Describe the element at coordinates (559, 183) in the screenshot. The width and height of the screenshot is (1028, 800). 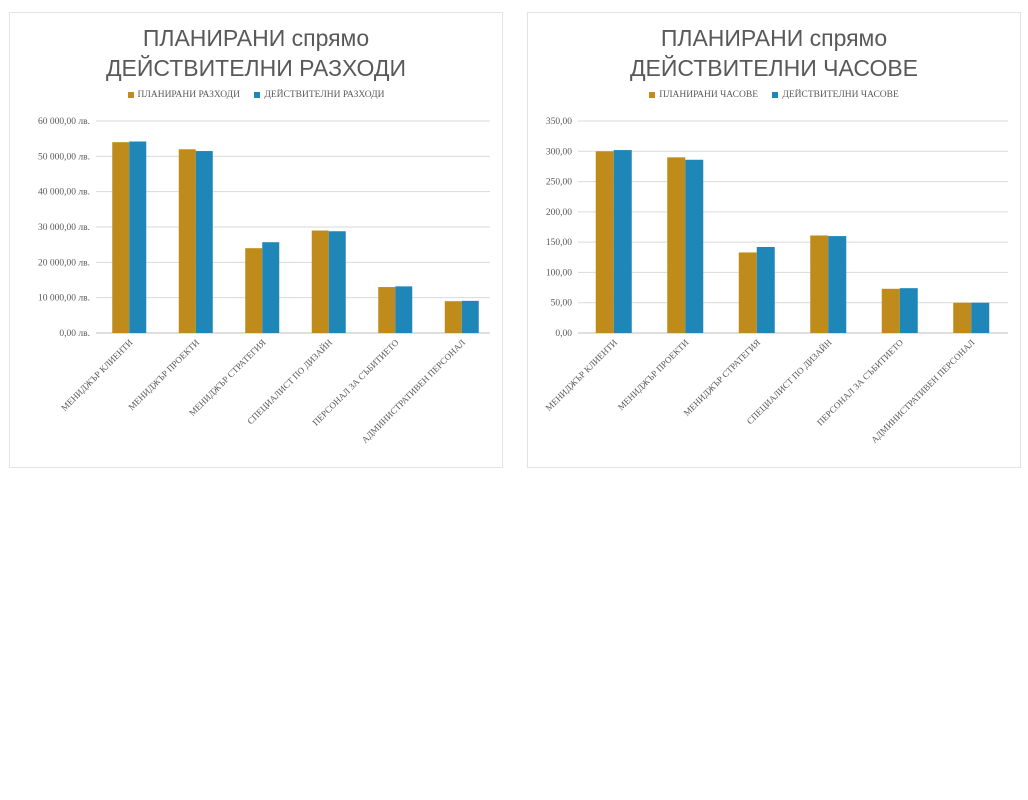
I see `y-tick-label: 250,00` at that location.